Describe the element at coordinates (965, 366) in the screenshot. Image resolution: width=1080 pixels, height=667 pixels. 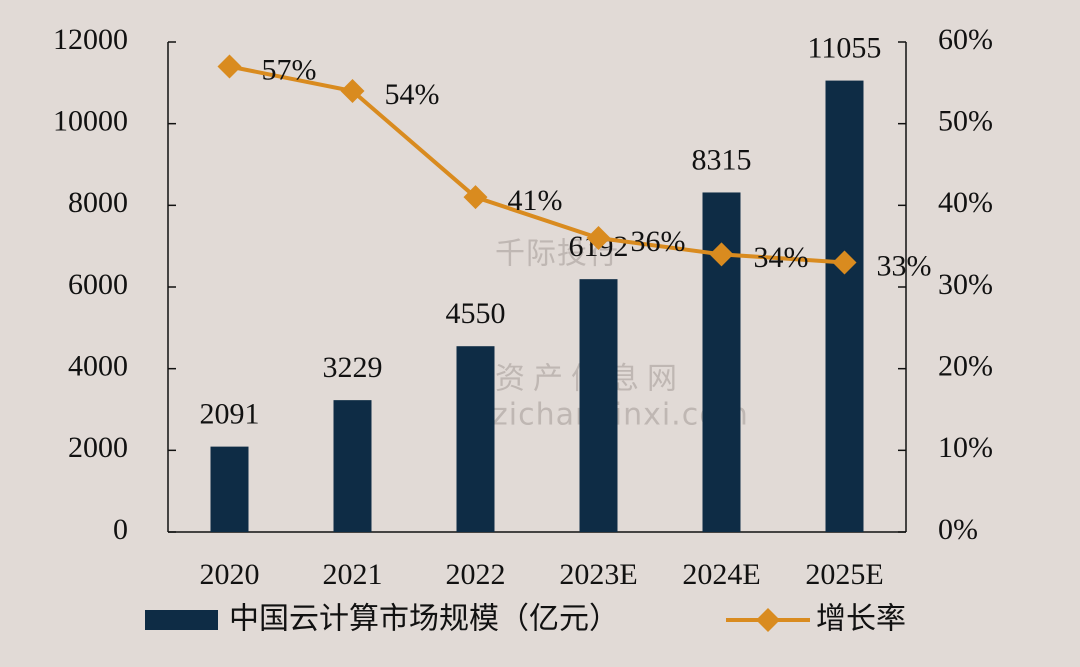
I see `y2-tick-label: 20%` at that location.